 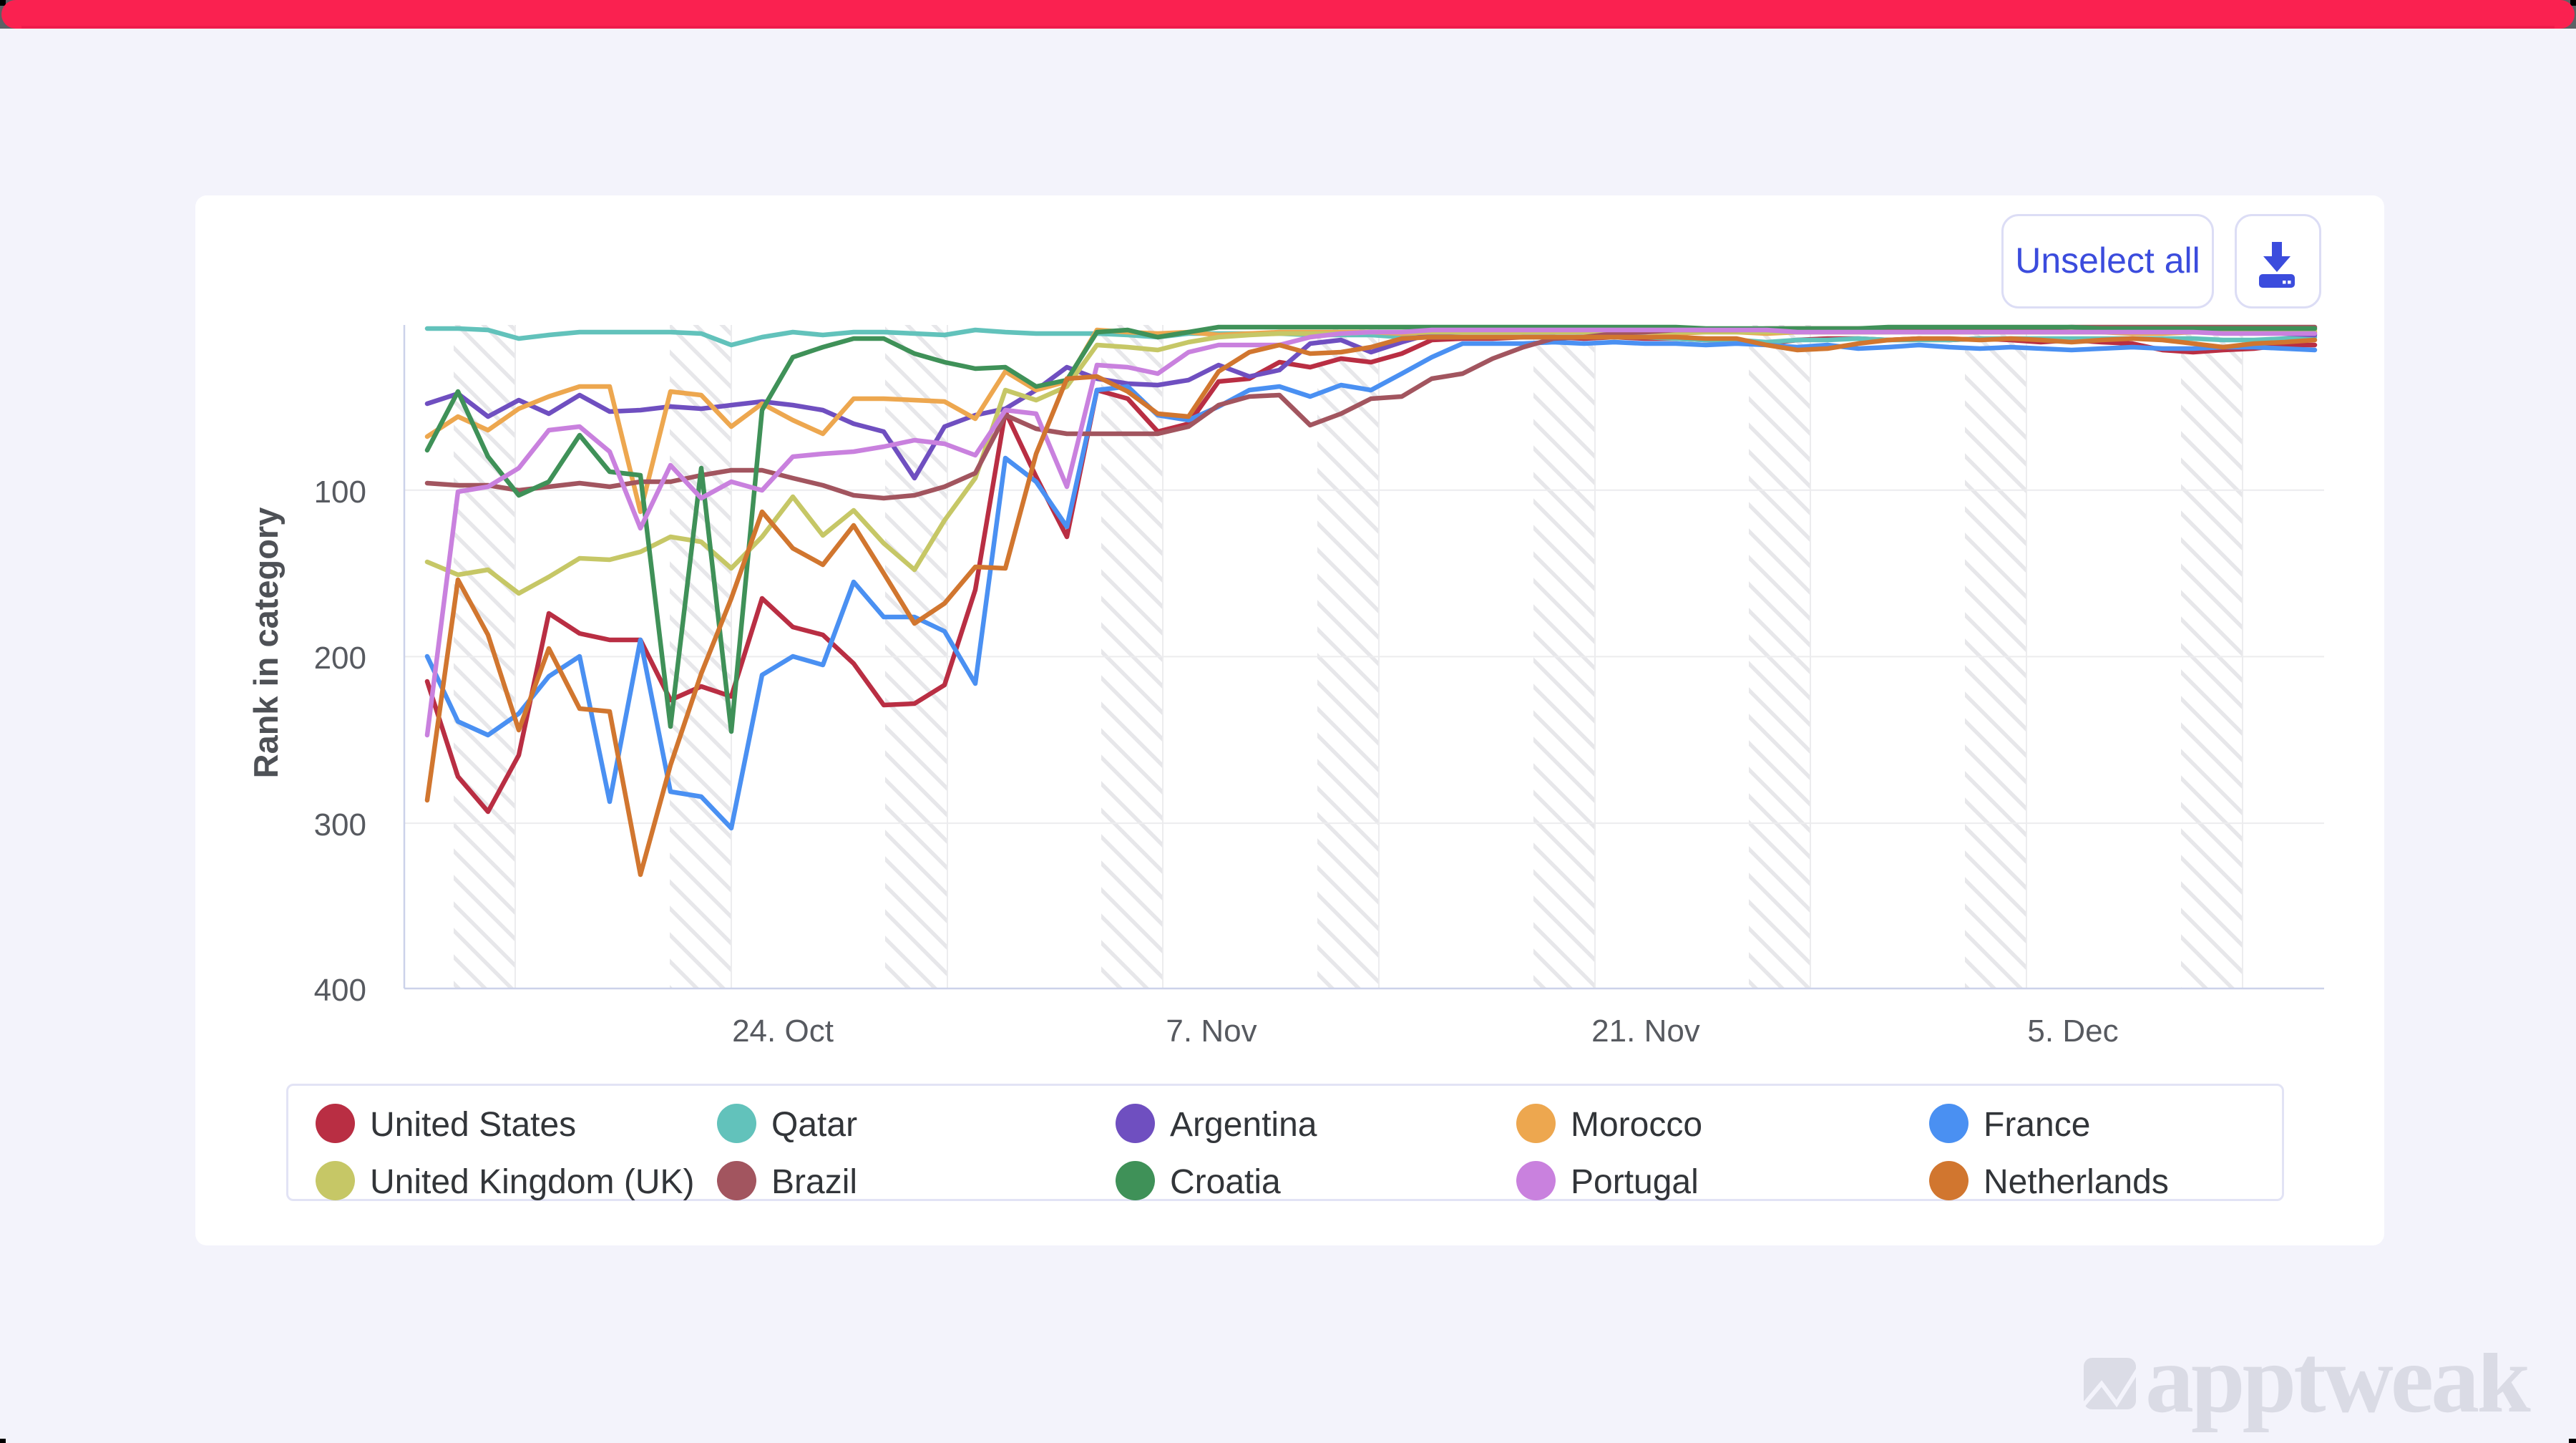 I want to click on svg-text: 7. Nov, so click(x=1211, y=1032).